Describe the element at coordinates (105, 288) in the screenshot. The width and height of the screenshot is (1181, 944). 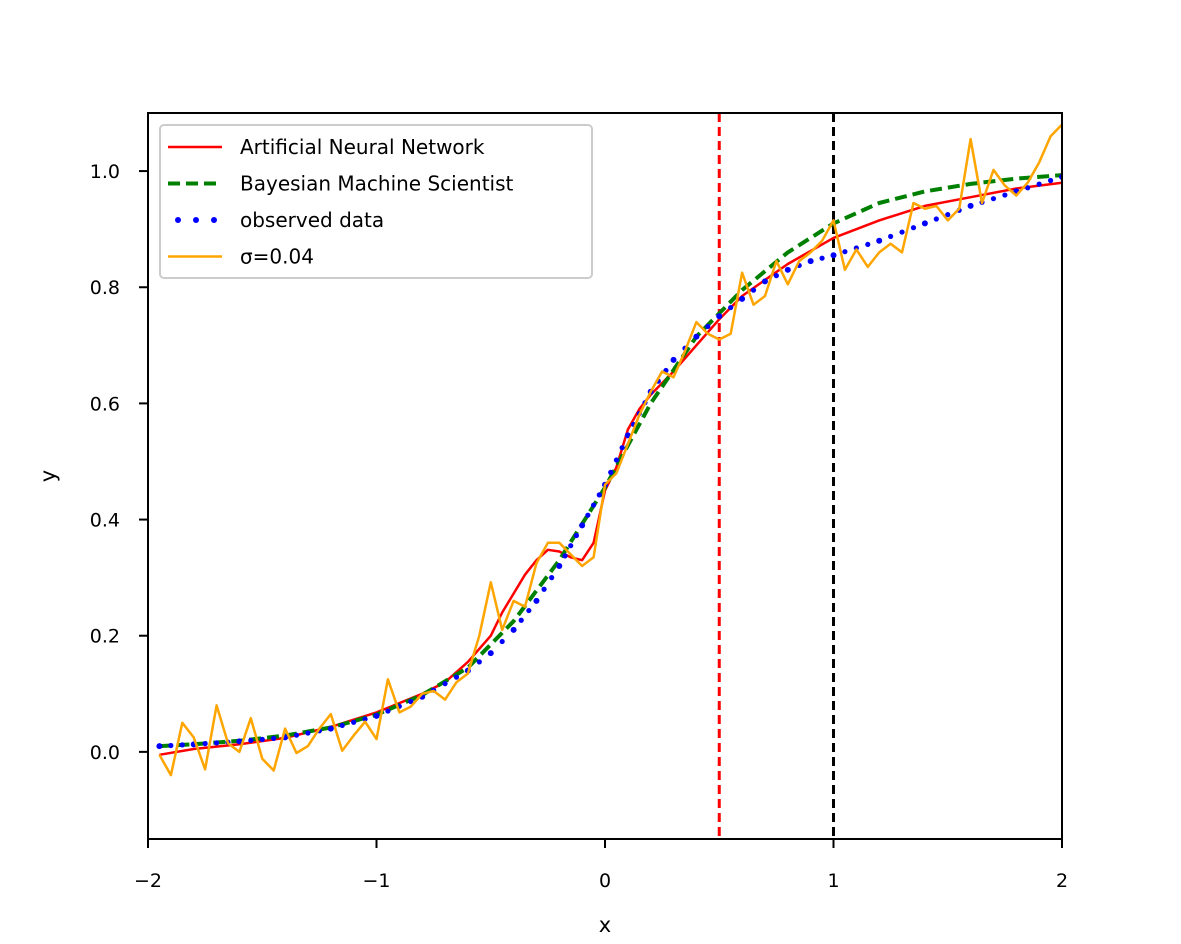
I see `y-tick-label: 0.8` at that location.